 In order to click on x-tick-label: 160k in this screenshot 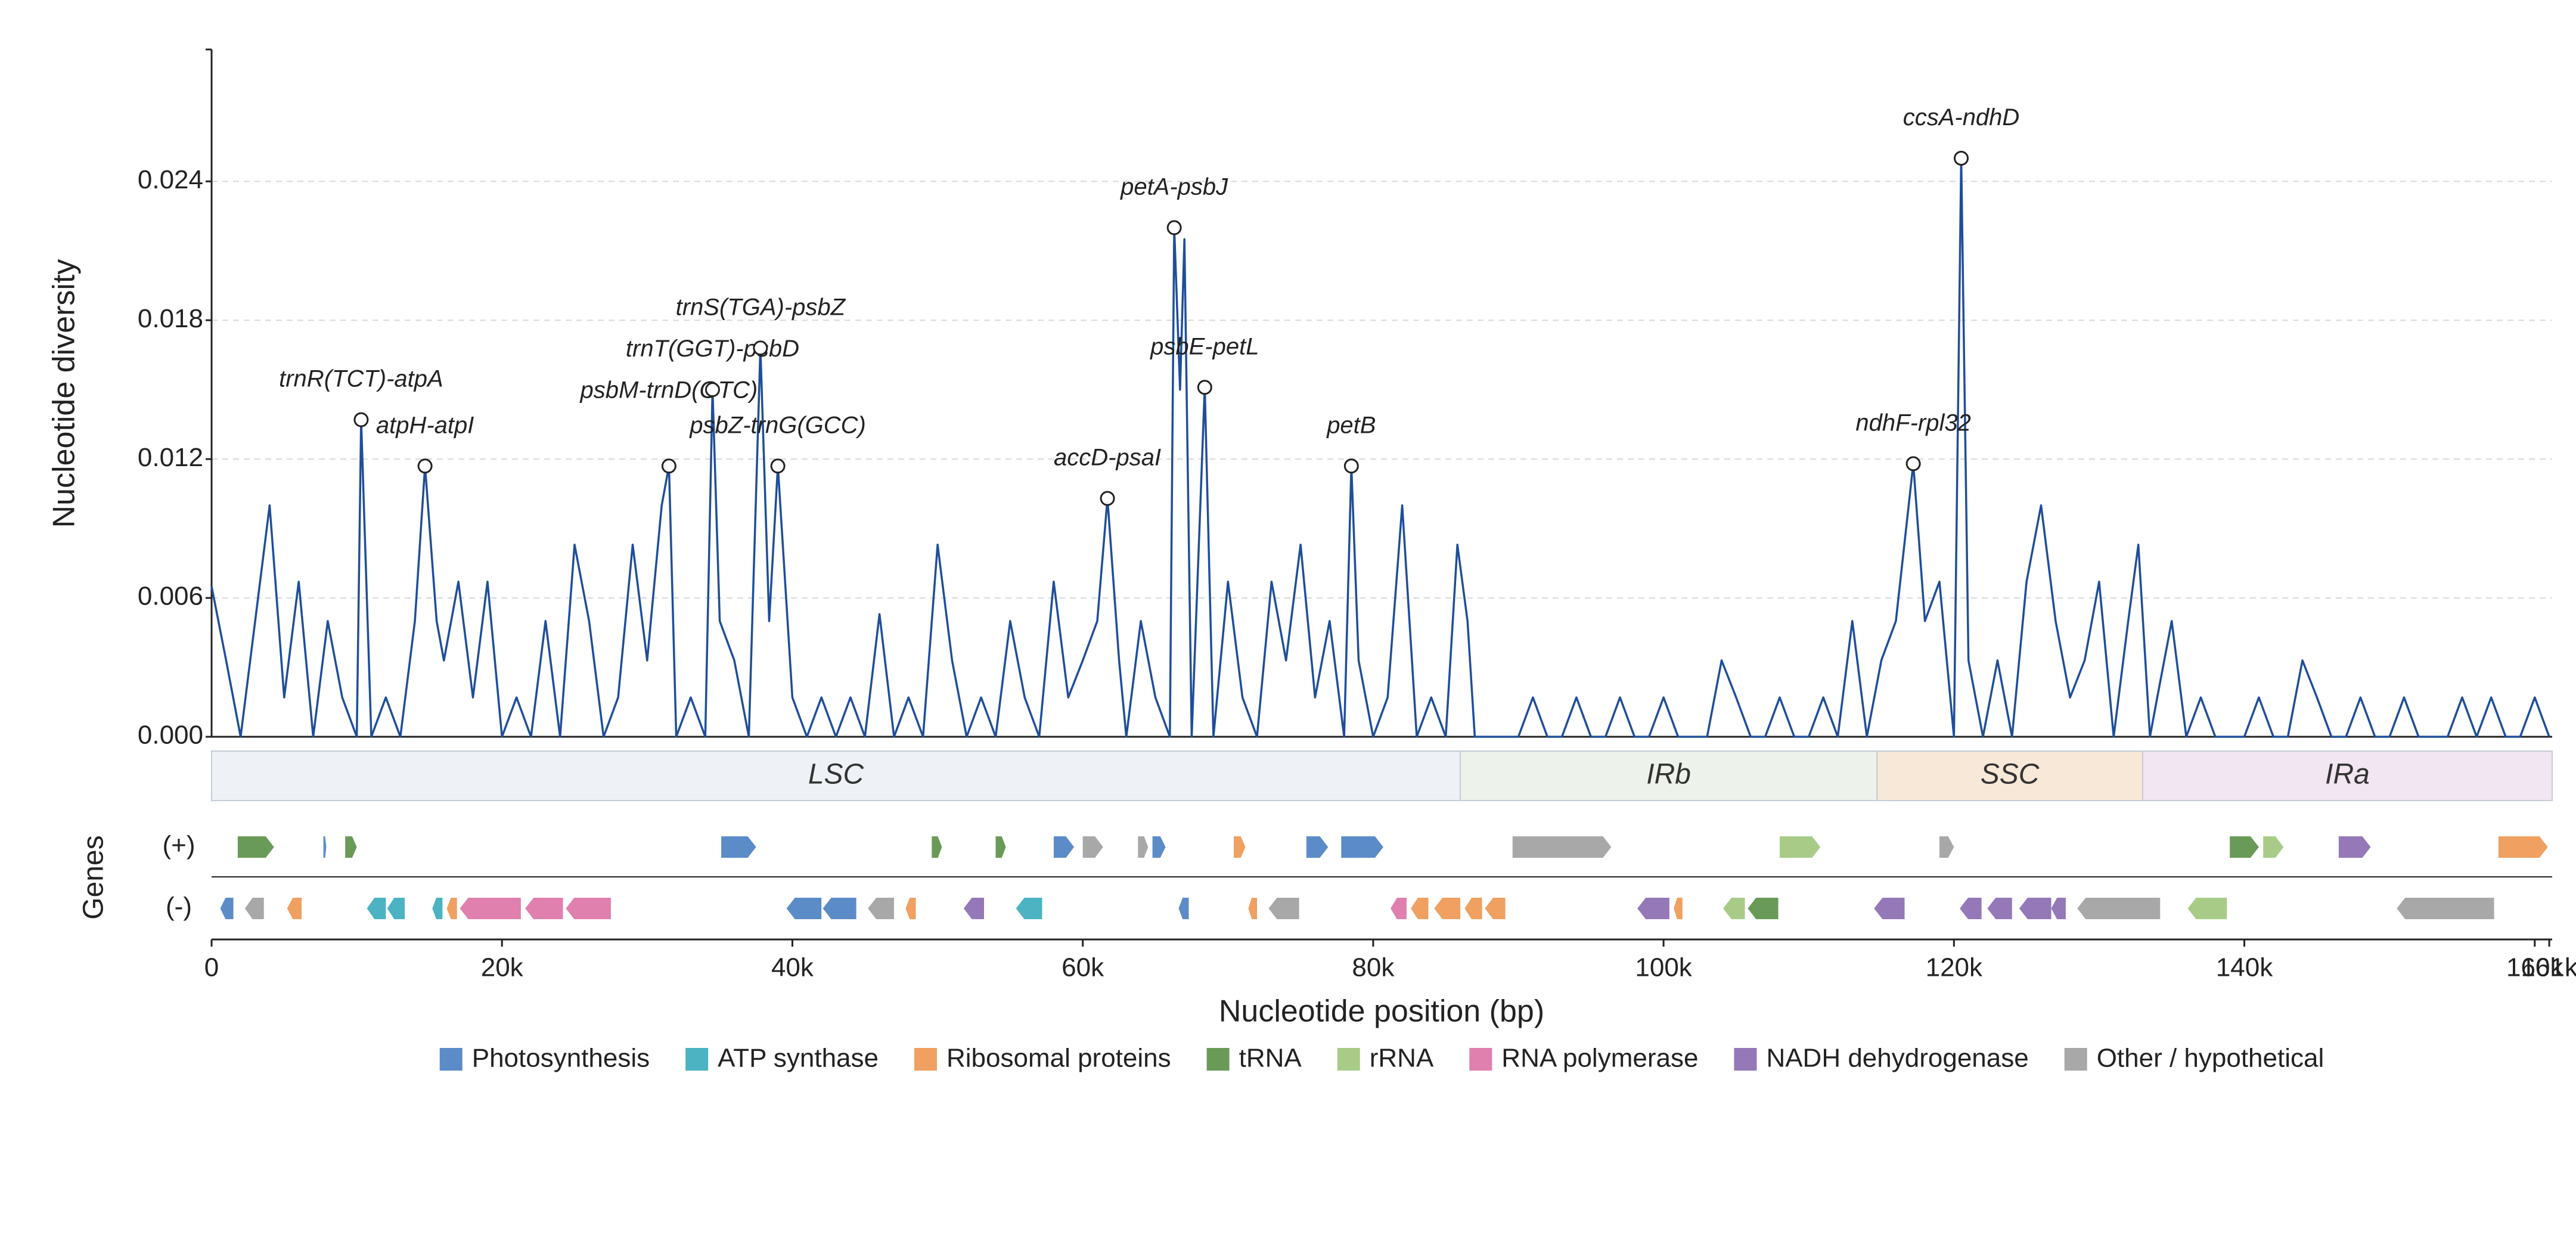, I will do `click(2535, 967)`.